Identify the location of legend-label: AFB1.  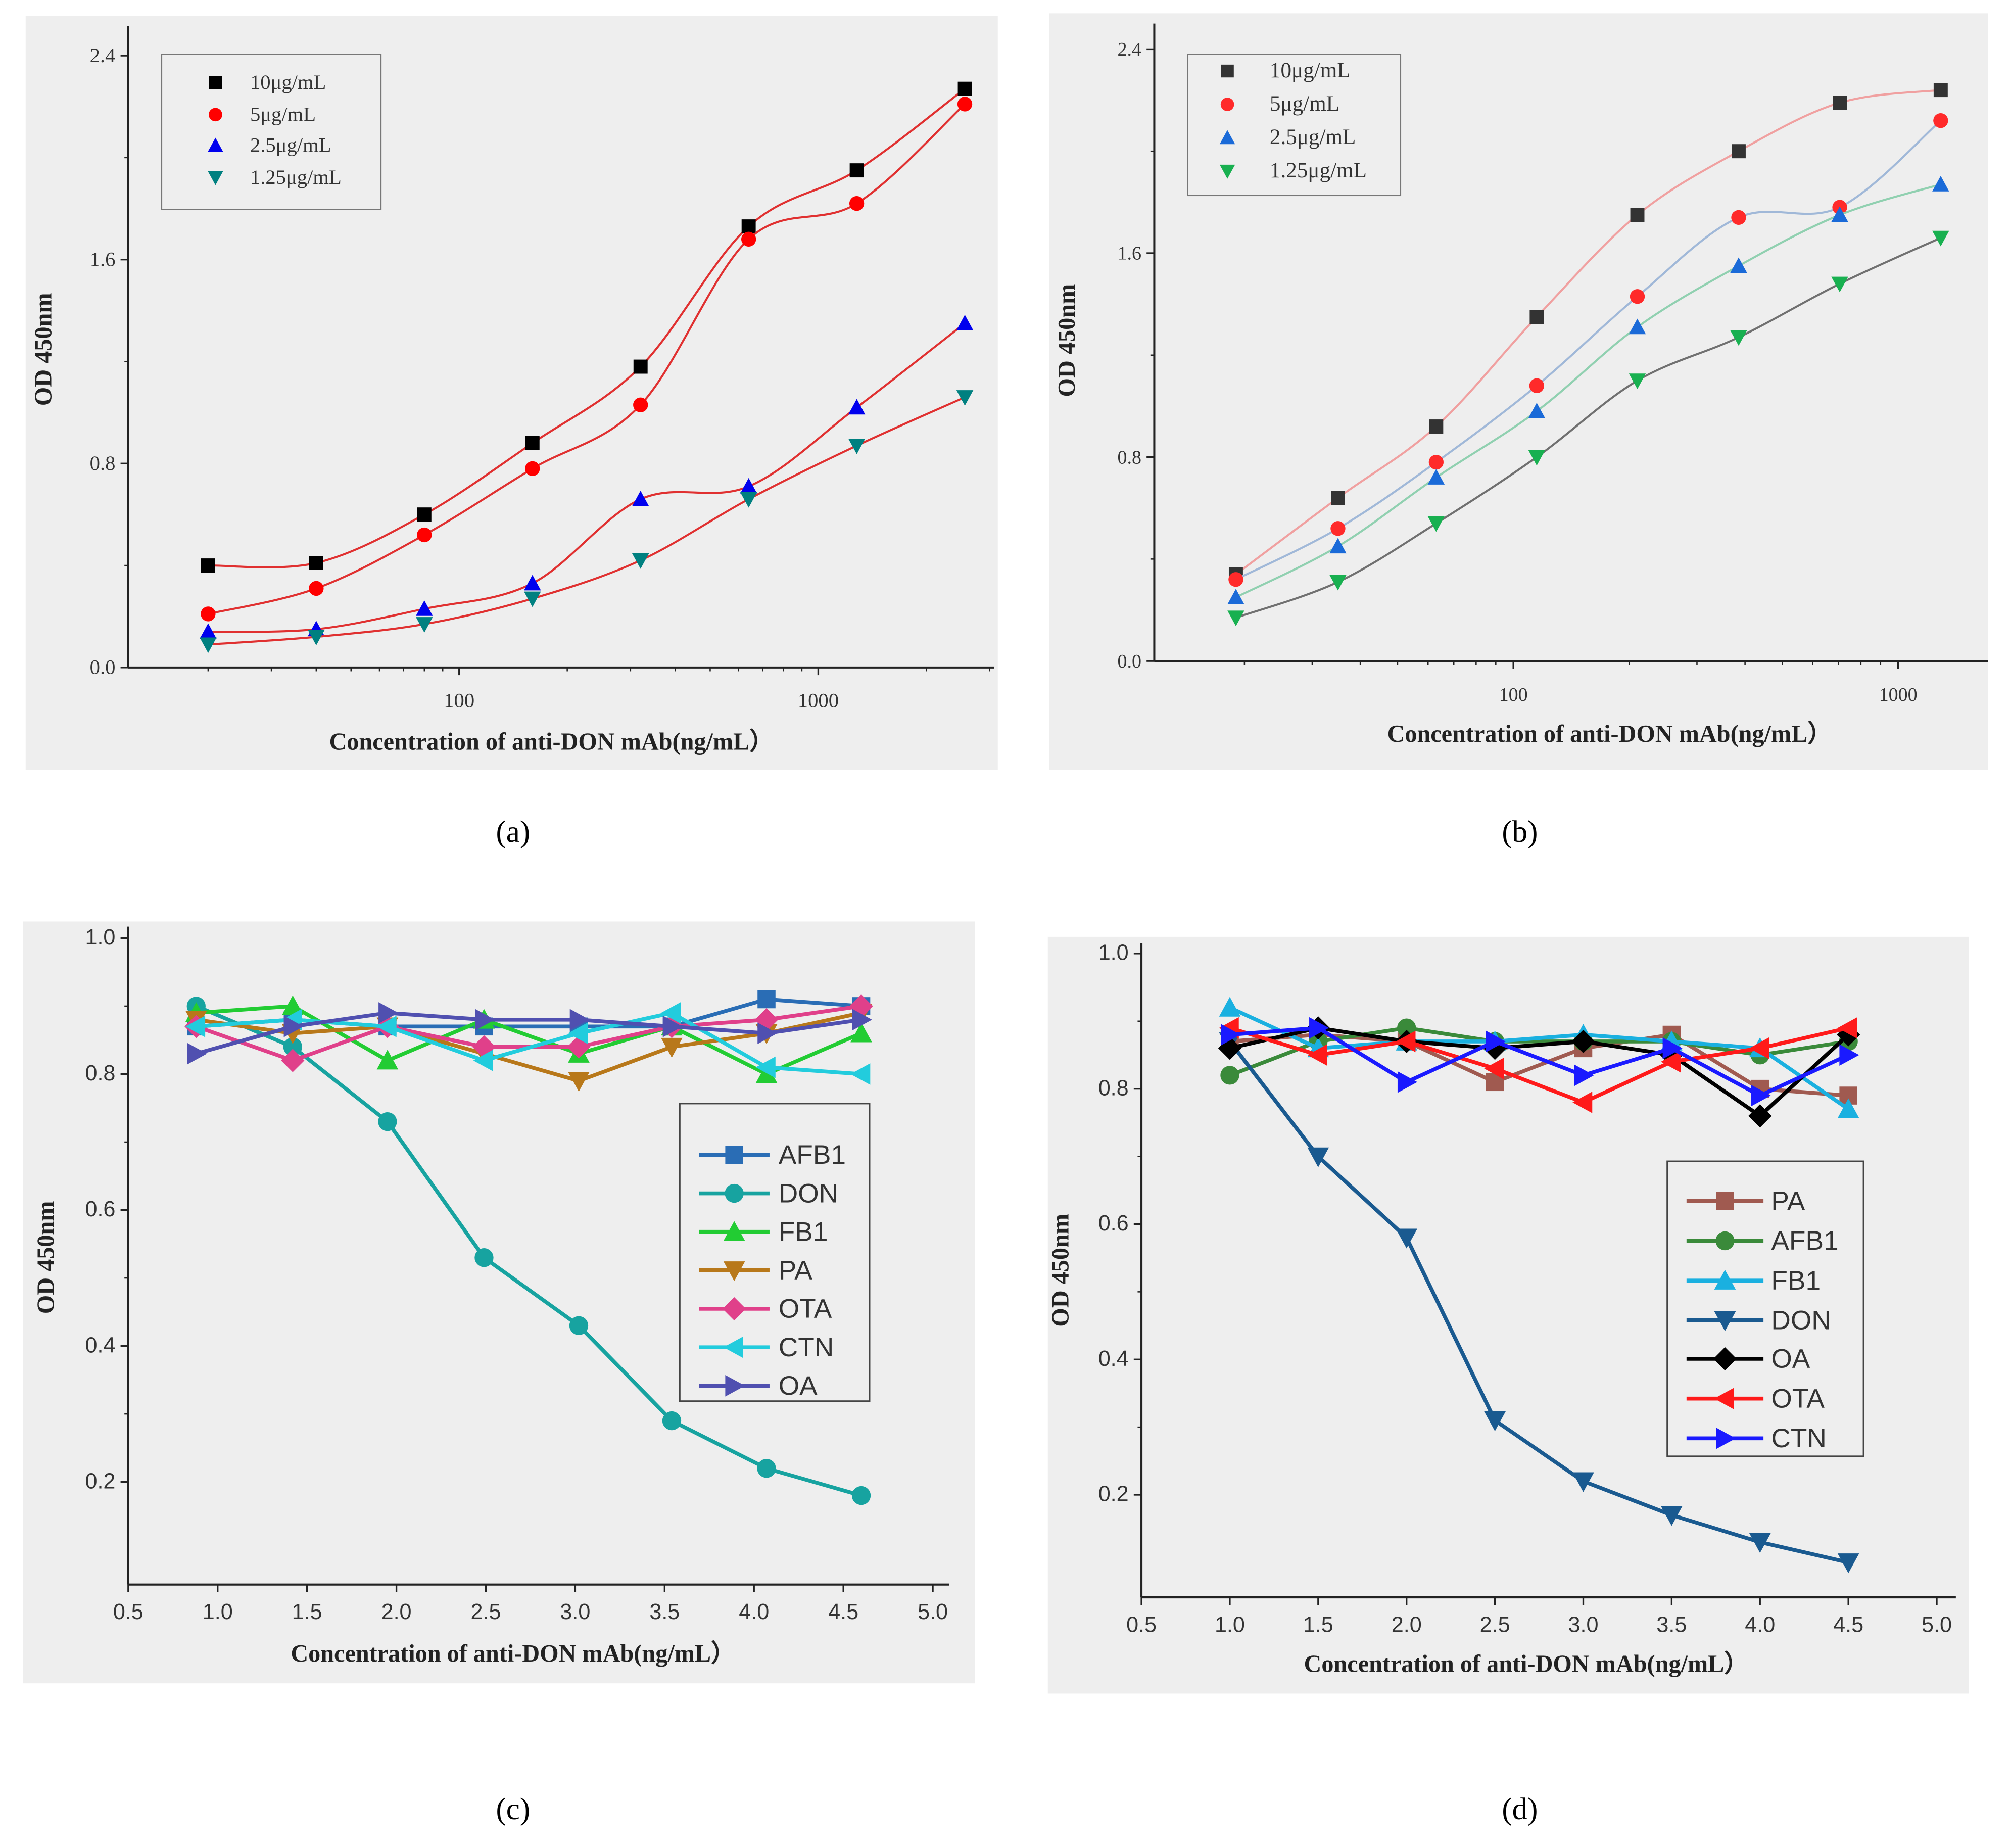
(1804, 1241).